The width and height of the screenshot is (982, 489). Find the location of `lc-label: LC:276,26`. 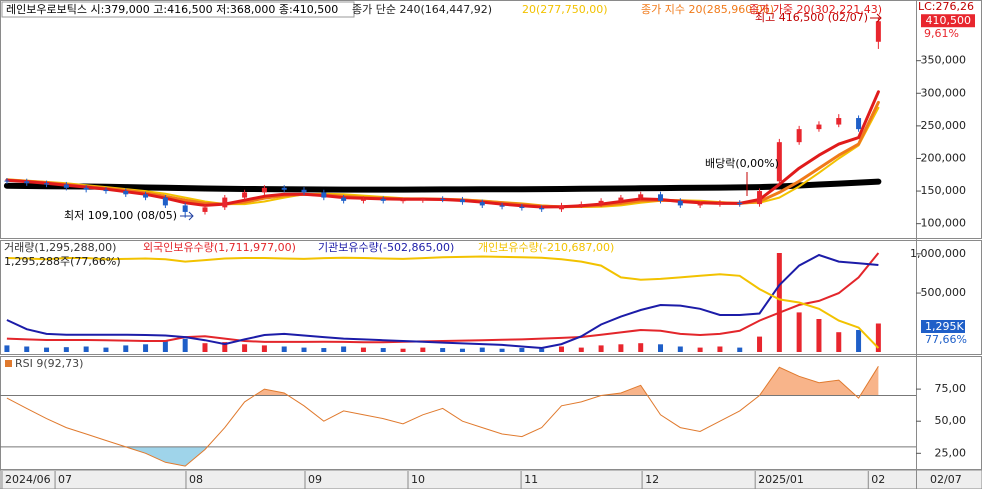

lc-label: LC:276,26 is located at coordinates (946, 6).